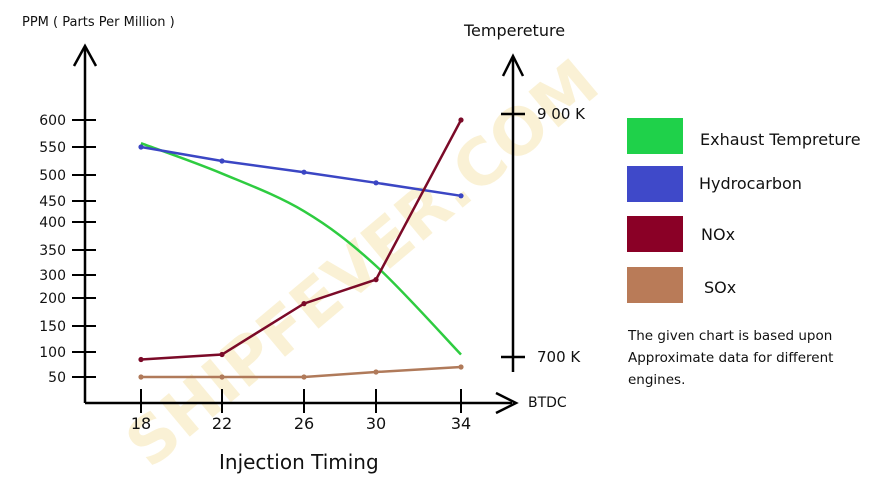 The image size is (888, 500). Describe the element at coordinates (718, 234) in the screenshot. I see `legend-label: NOx` at that location.